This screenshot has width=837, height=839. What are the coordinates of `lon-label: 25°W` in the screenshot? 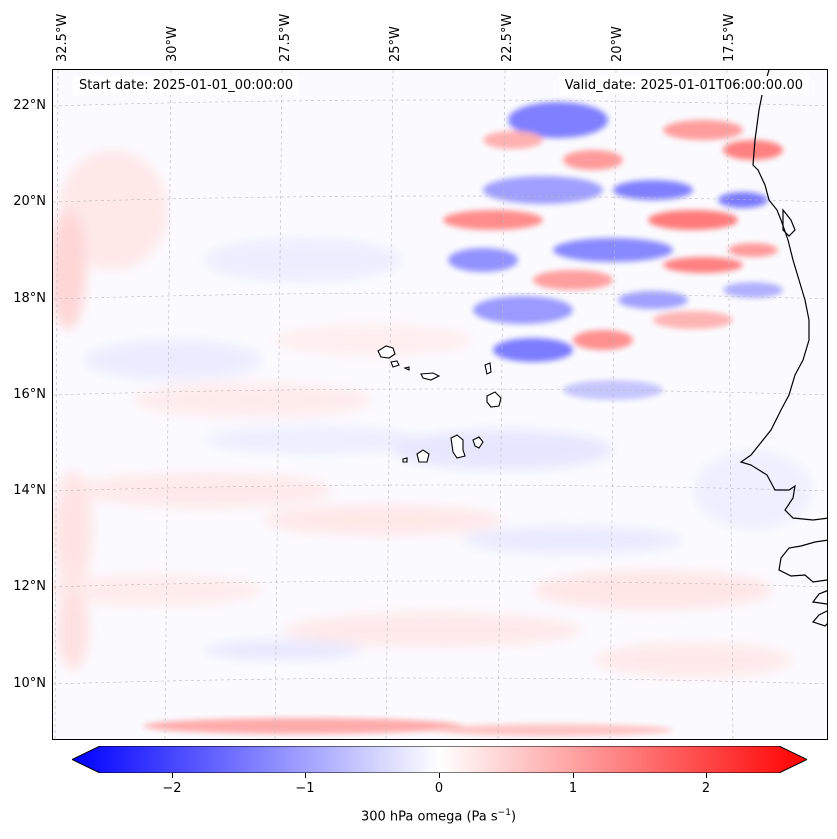 It's located at (395, 44).